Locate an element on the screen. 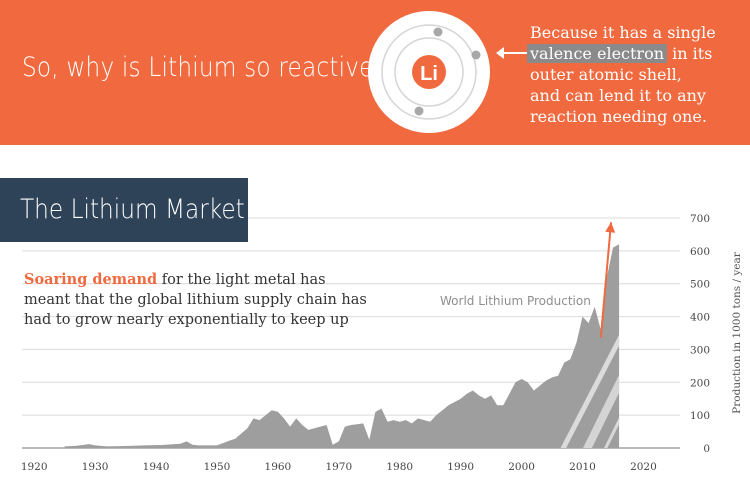 The height and width of the screenshot is (480, 750). section-title: The Lithium Market is located at coordinates (132, 209).